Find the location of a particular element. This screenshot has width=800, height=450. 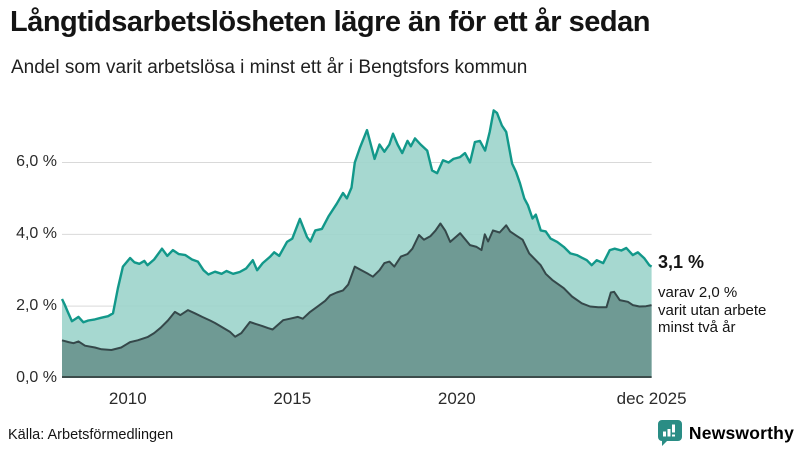

y-tick-label: 2,0 % is located at coordinates (36, 306).